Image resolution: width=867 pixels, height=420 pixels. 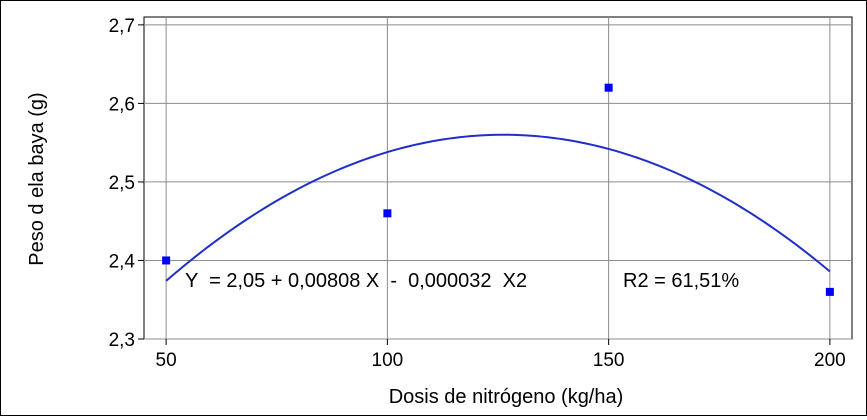 I want to click on y-tick-label: 2,4, so click(x=122, y=261).